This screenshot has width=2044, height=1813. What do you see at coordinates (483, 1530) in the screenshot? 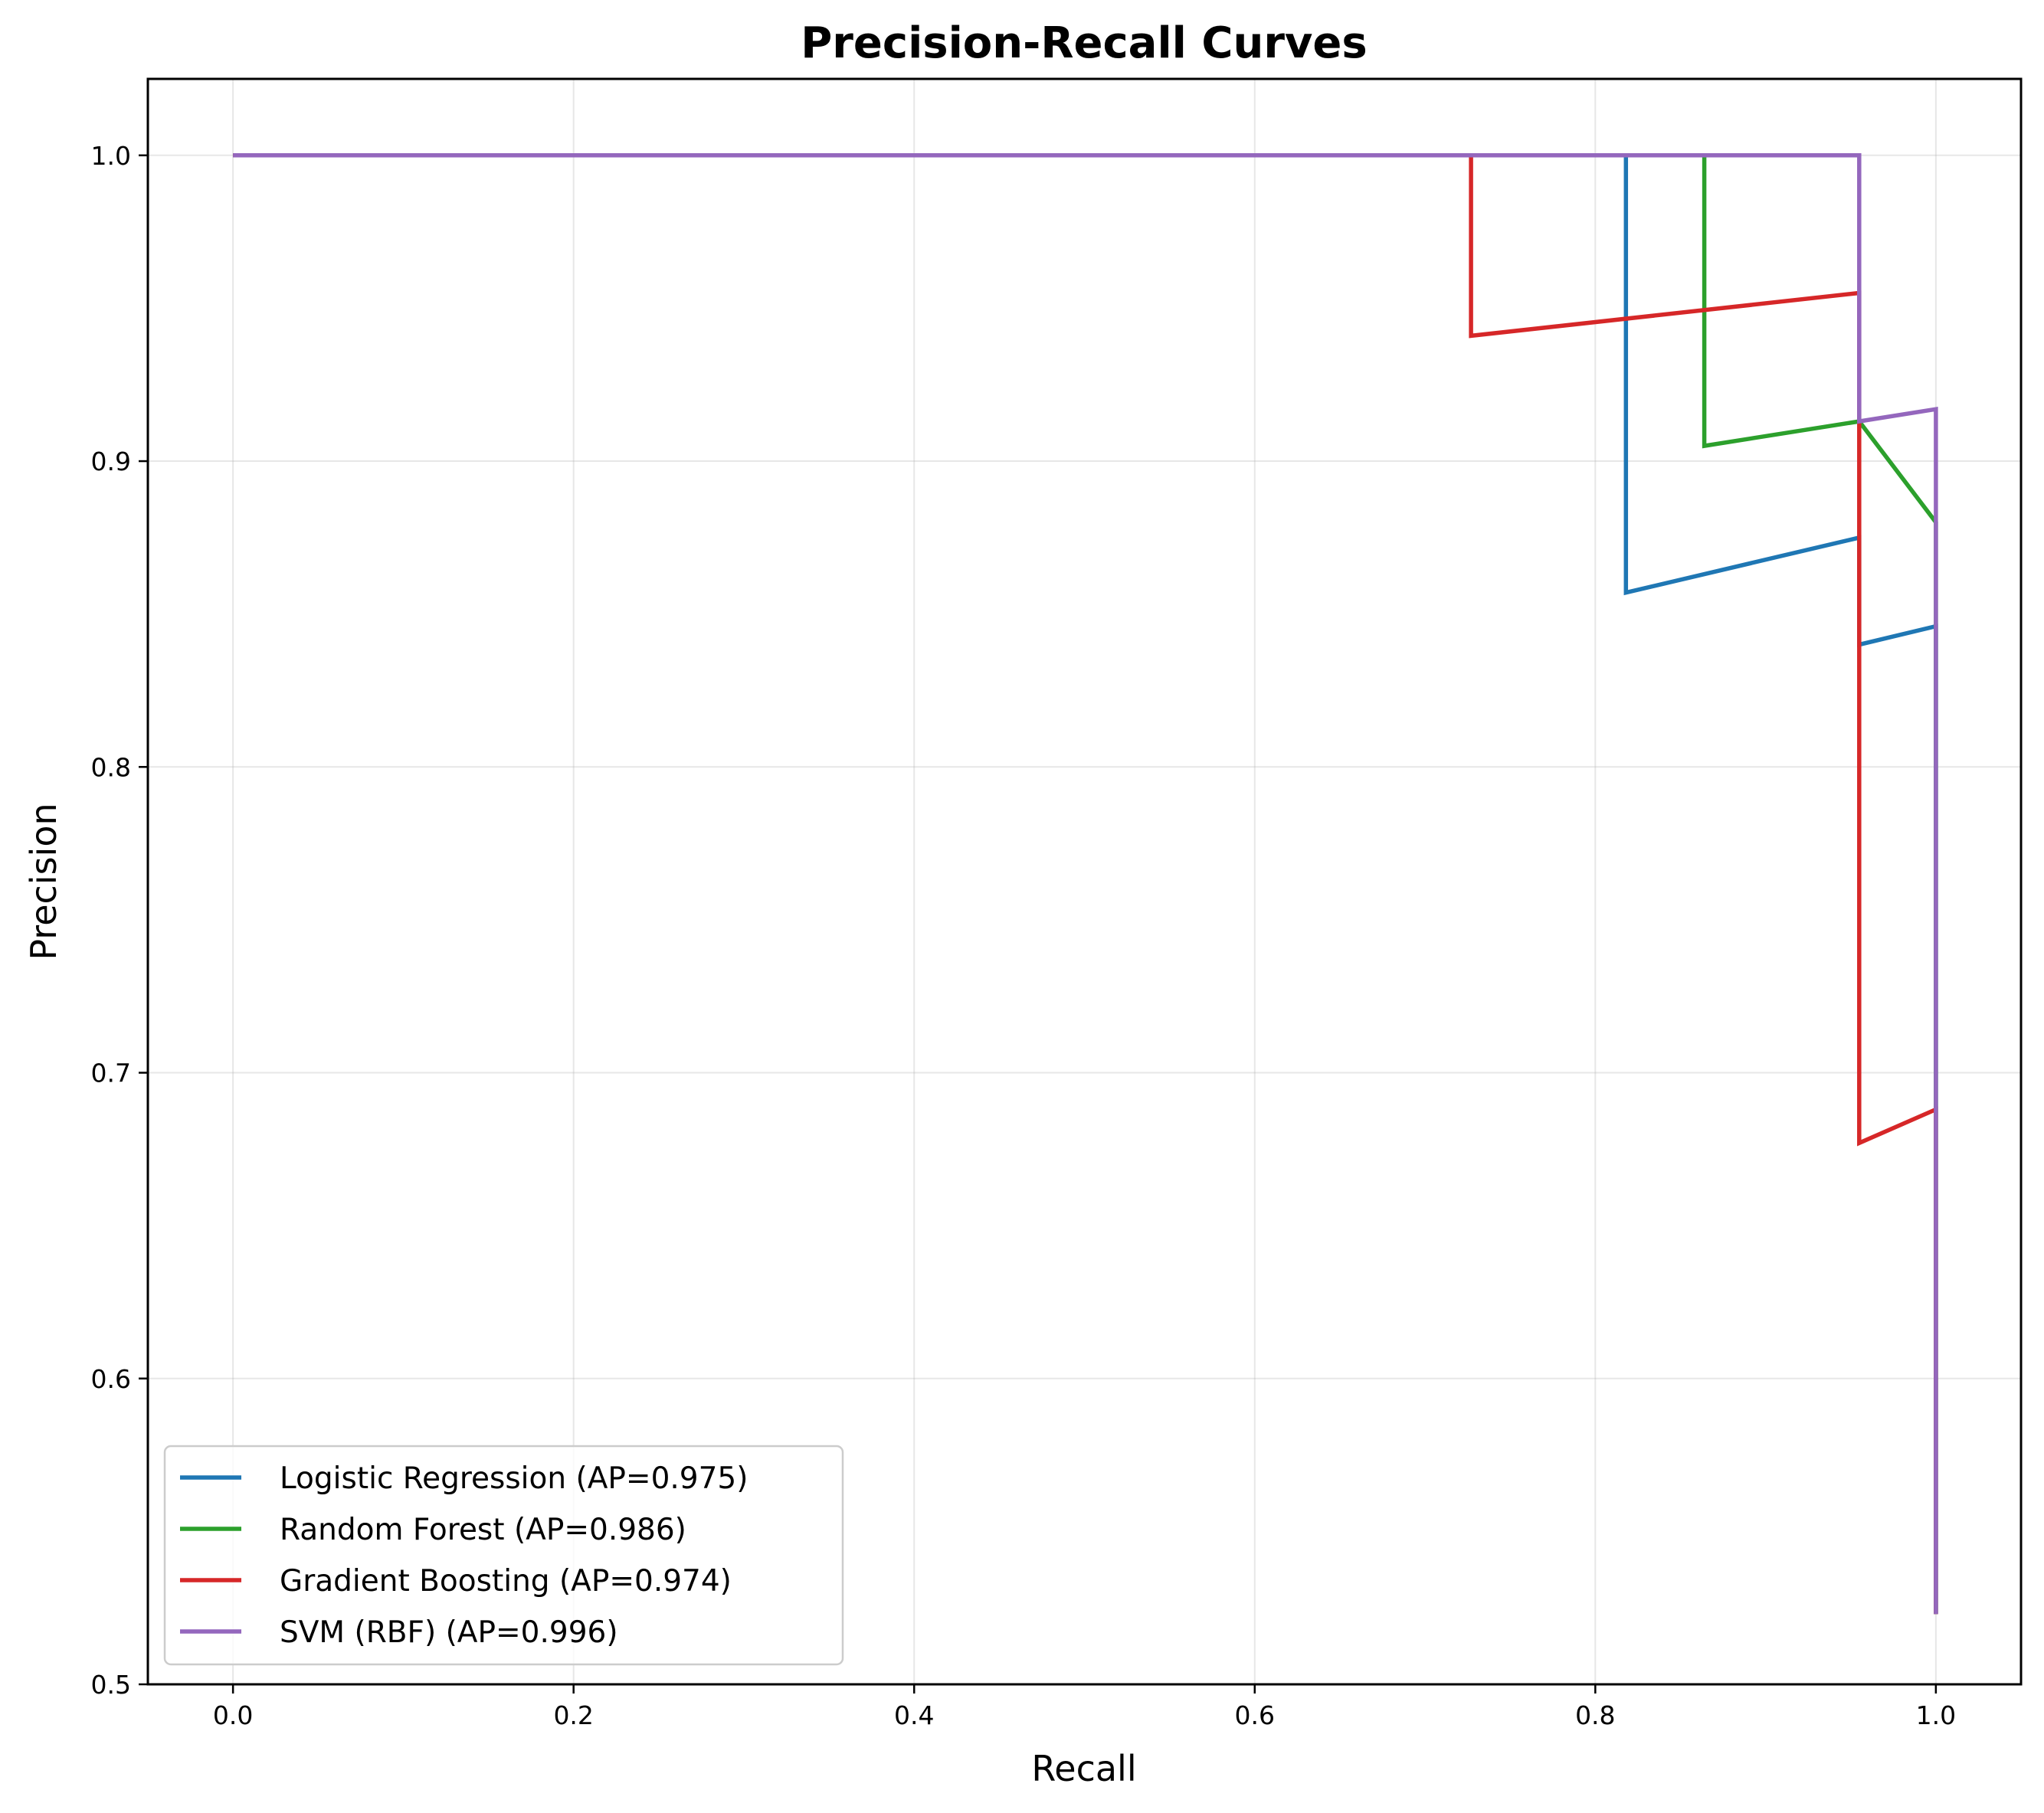
I see `legend-label: Random Forest (AP=0.986)` at bounding box center [483, 1530].